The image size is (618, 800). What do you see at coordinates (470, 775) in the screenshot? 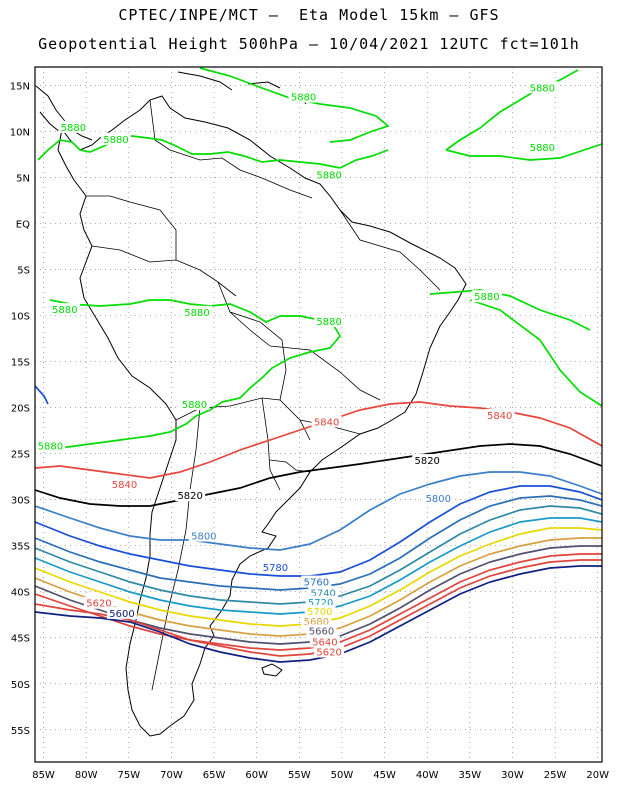
I see `lon-tick-label: 35W` at bounding box center [470, 775].